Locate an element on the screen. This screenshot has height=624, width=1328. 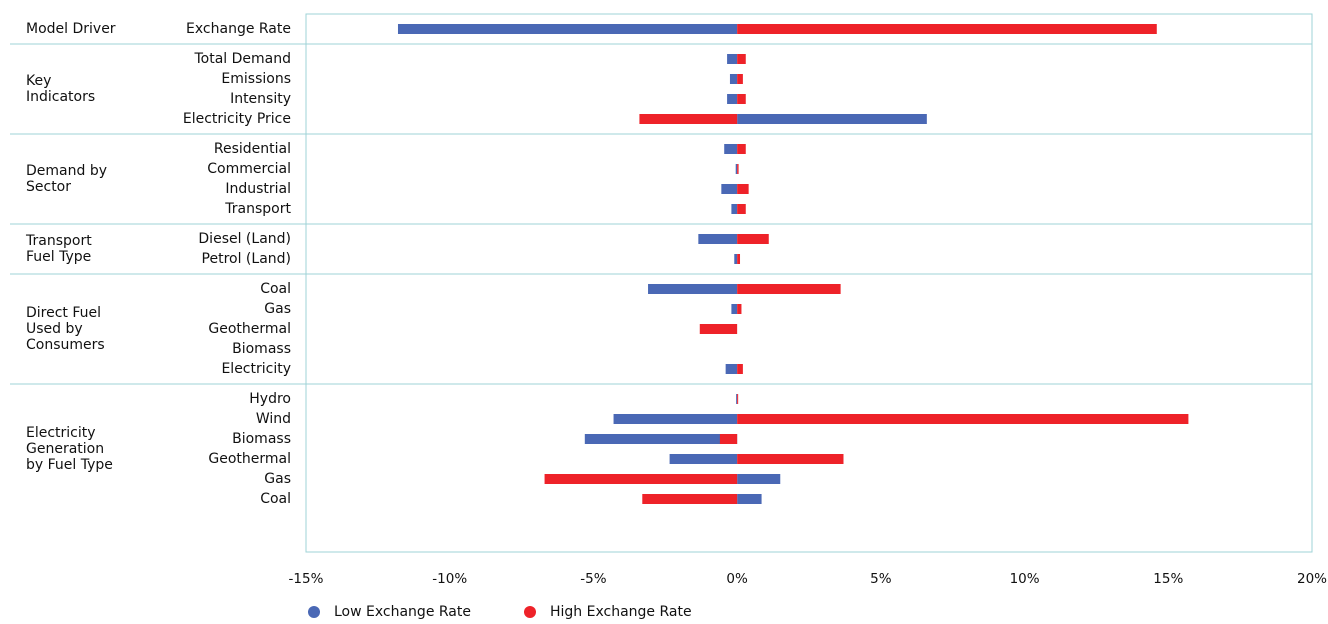
group-label-key-indicators-line-1: Indicators is located at coordinates (60, 97).